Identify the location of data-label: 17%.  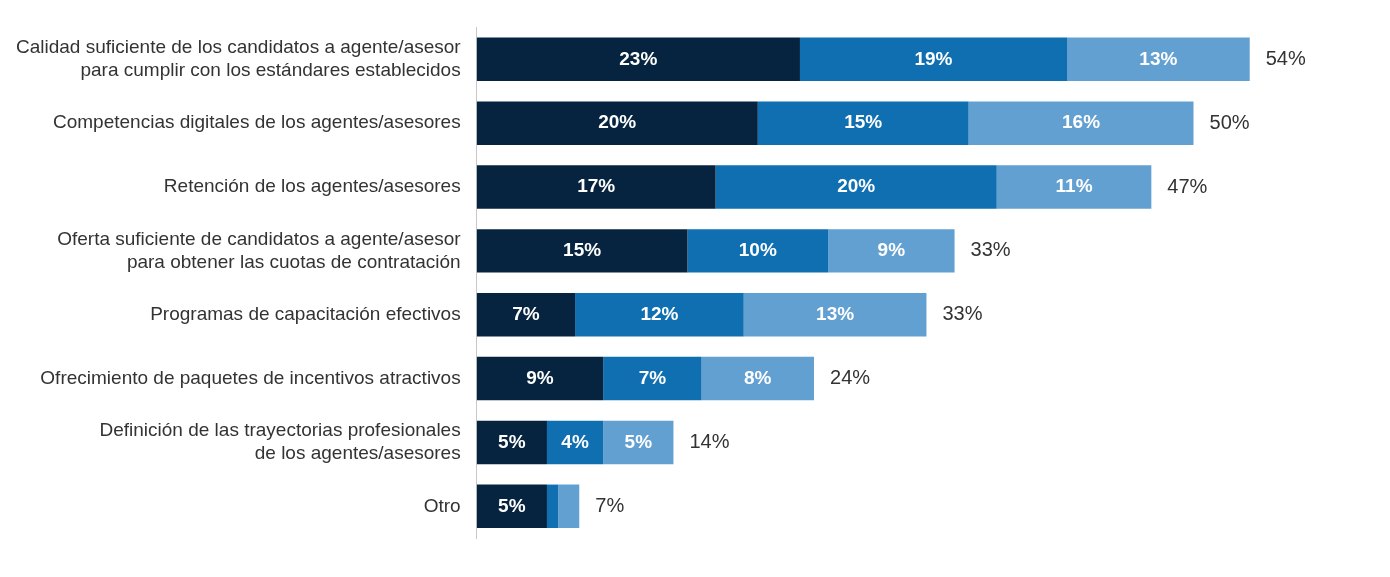
(596, 186).